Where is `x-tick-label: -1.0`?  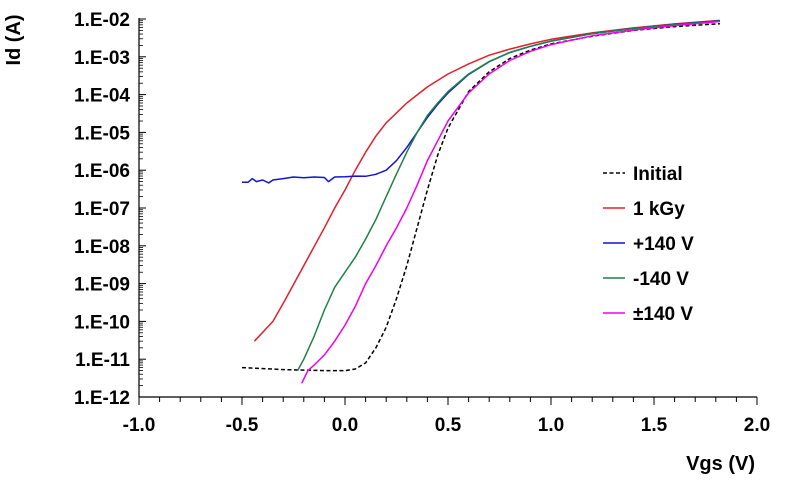
x-tick-label: -1.0 is located at coordinates (139, 425).